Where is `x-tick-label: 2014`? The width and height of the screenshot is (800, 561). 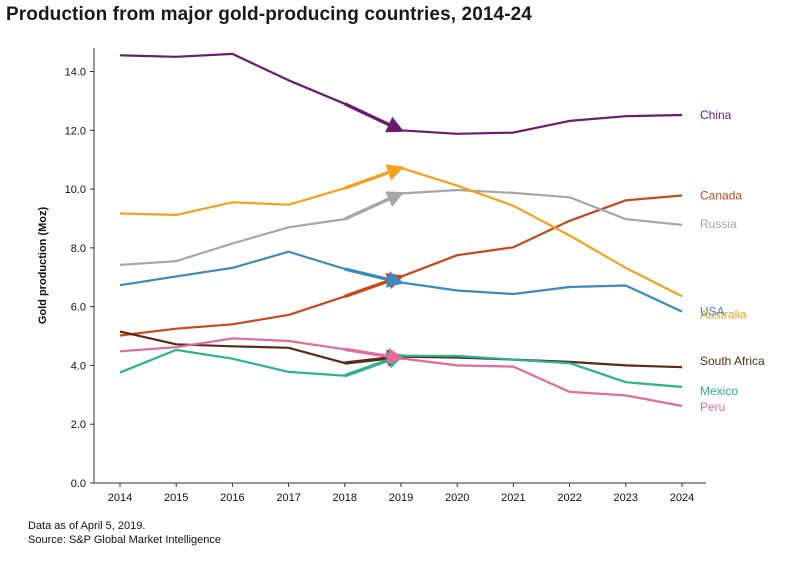 x-tick-label: 2014 is located at coordinates (120, 498).